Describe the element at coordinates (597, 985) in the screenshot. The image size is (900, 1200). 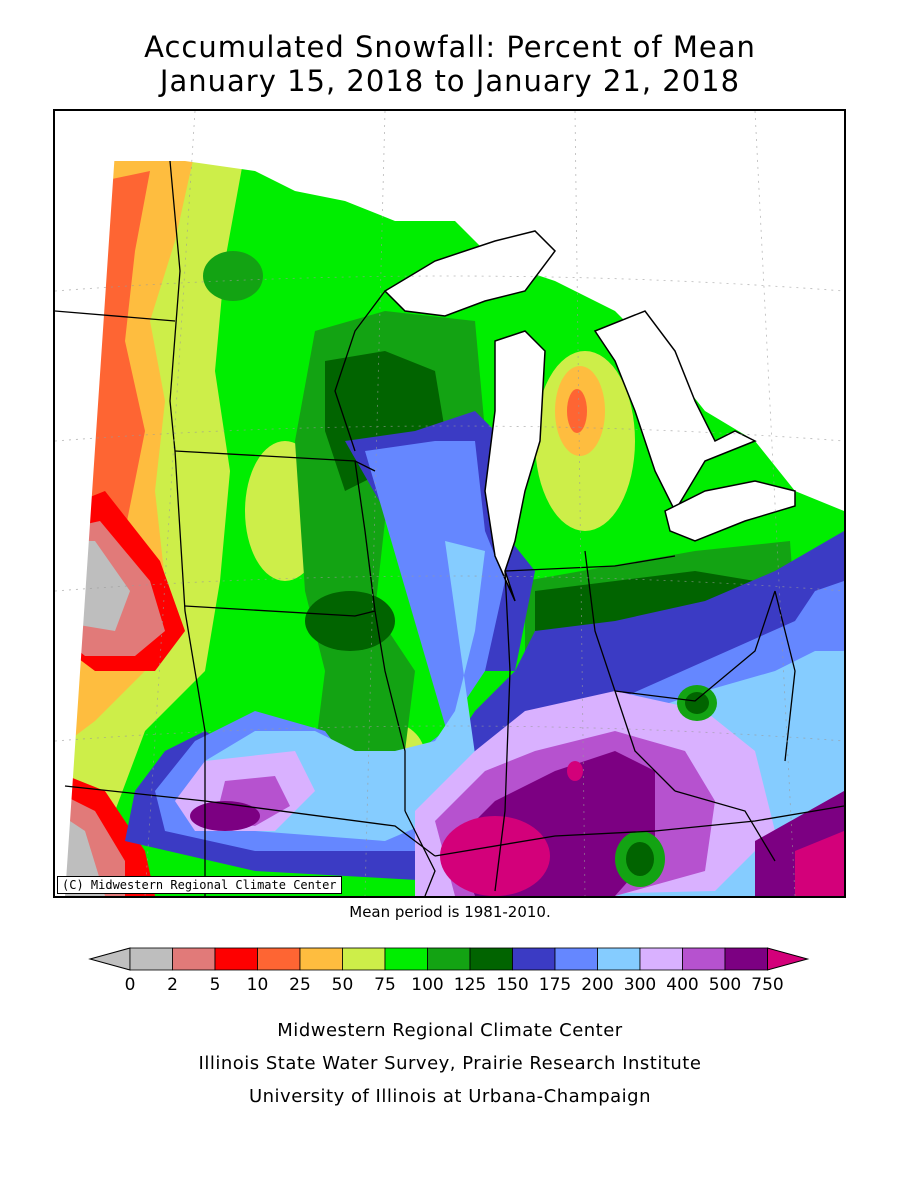
I see `legend-tick-label: 200` at that location.